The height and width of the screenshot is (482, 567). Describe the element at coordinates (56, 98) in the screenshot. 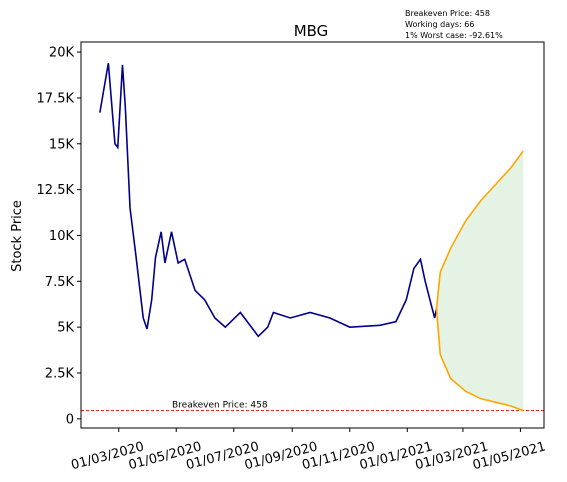

I see `y-tick-label: 17.5K` at that location.